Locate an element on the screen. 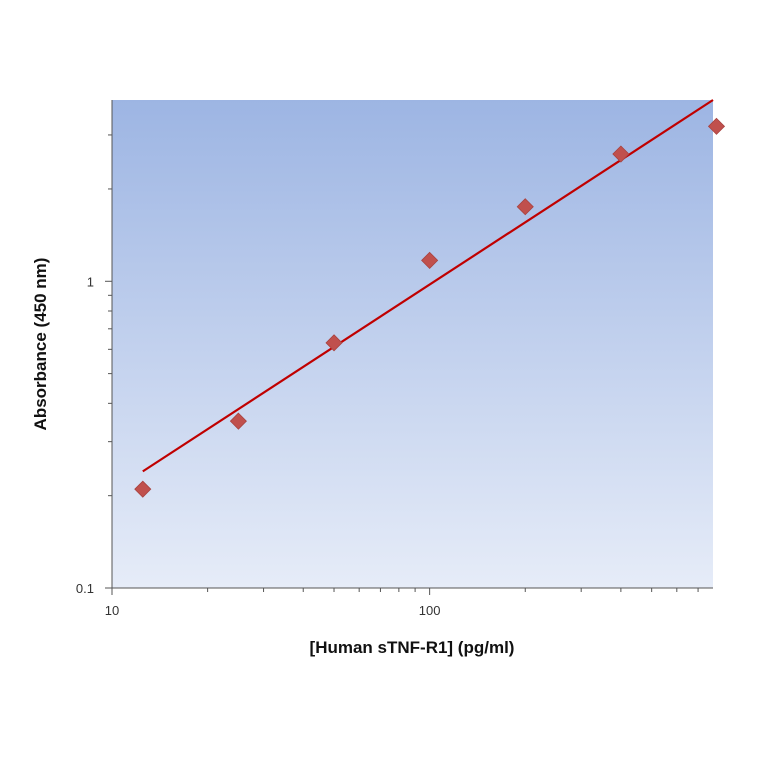 Image resolution: width=764 pixels, height=764 pixels. y-axis-ticks: 0.11 is located at coordinates (94, 365).